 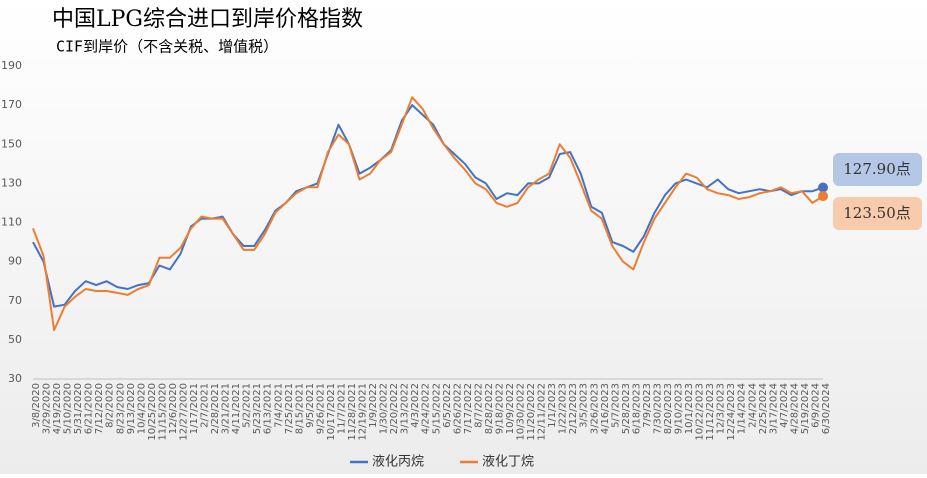 I want to click on x-tick-label: 10/9/2022, so click(x=510, y=408).